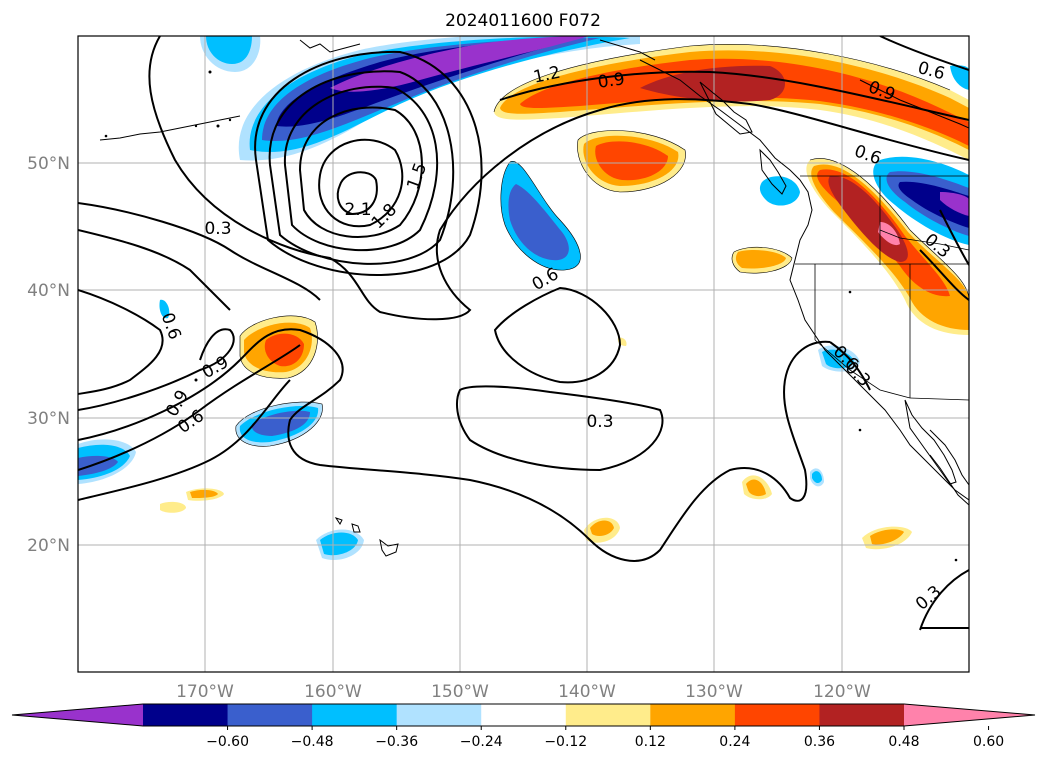 Image resolution: width=1047 pixels, height=765 pixels. What do you see at coordinates (587, 692) in the screenshot?
I see `lon-label: 140°W` at bounding box center [587, 692].